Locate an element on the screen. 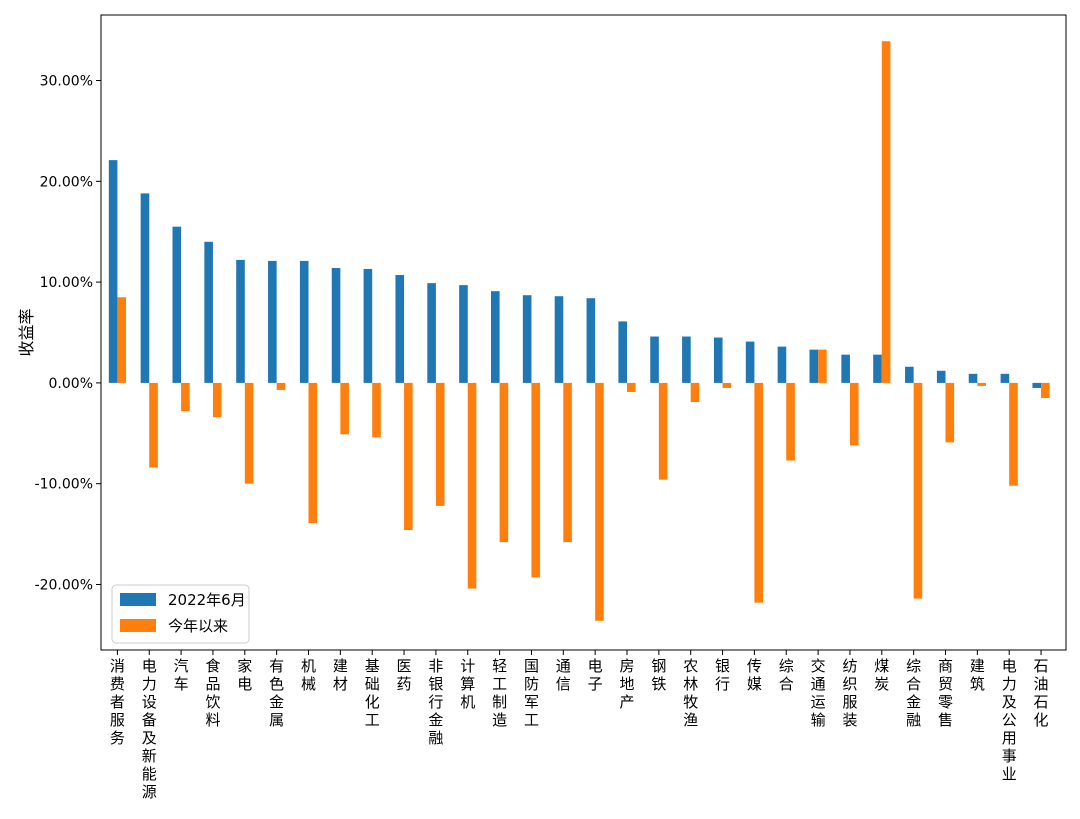 This screenshot has height=819, width=1080. x-tick-label: 纺织服装 is located at coordinates (849, 693).